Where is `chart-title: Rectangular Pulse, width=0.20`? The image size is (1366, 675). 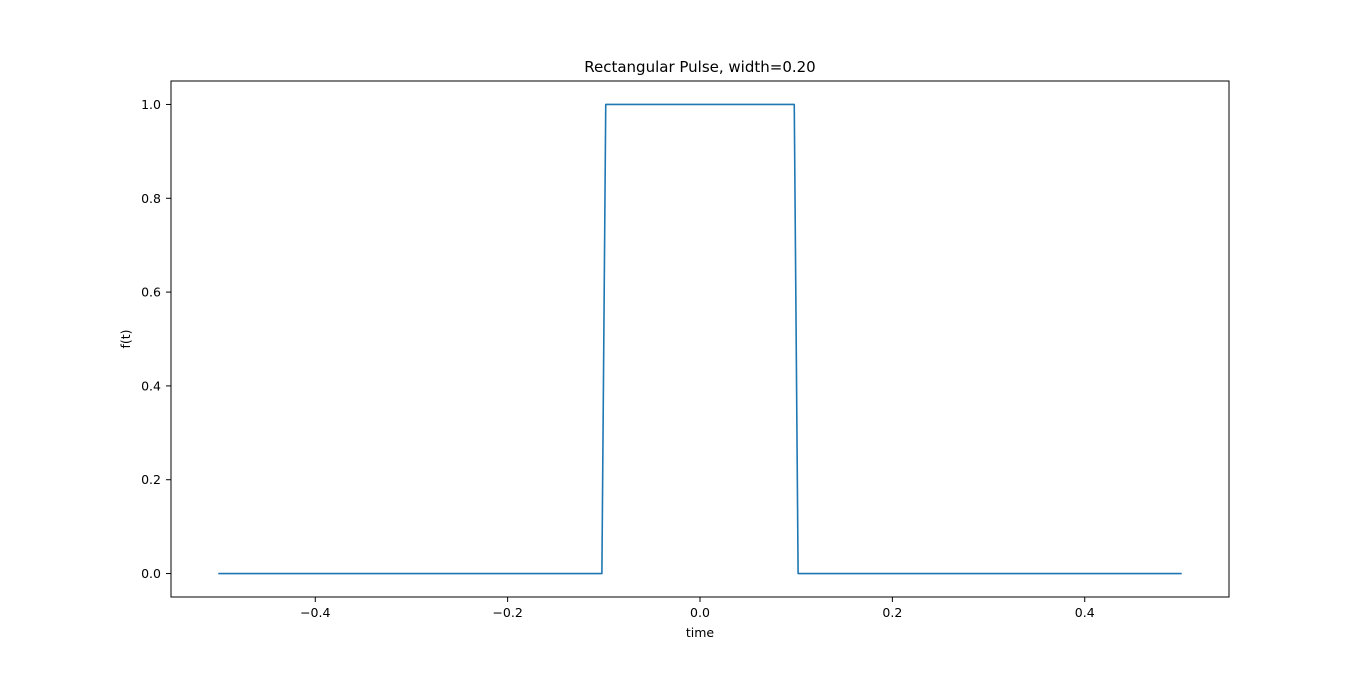 chart-title: Rectangular Pulse, width=0.20 is located at coordinates (699, 67).